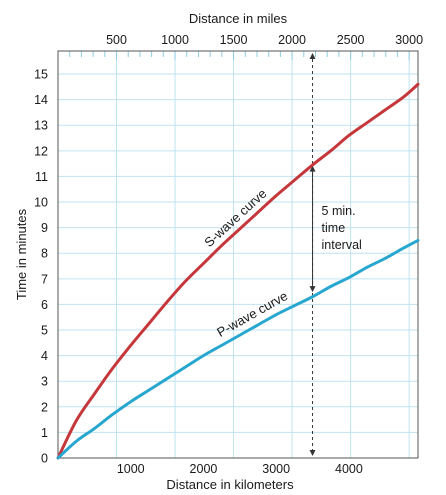 This screenshot has width=446, height=495. What do you see at coordinates (44, 459) in the screenshot?
I see `y-tick-label-0: 0` at bounding box center [44, 459].